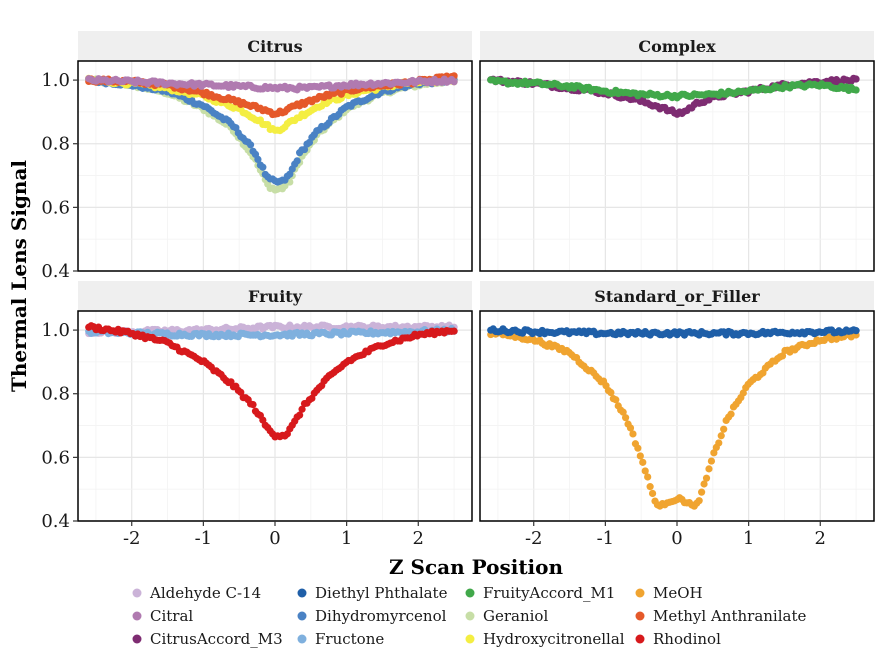  Describe the element at coordinates (55, 330) in the screenshot. I see `y-tick-label: 1.0` at that location.